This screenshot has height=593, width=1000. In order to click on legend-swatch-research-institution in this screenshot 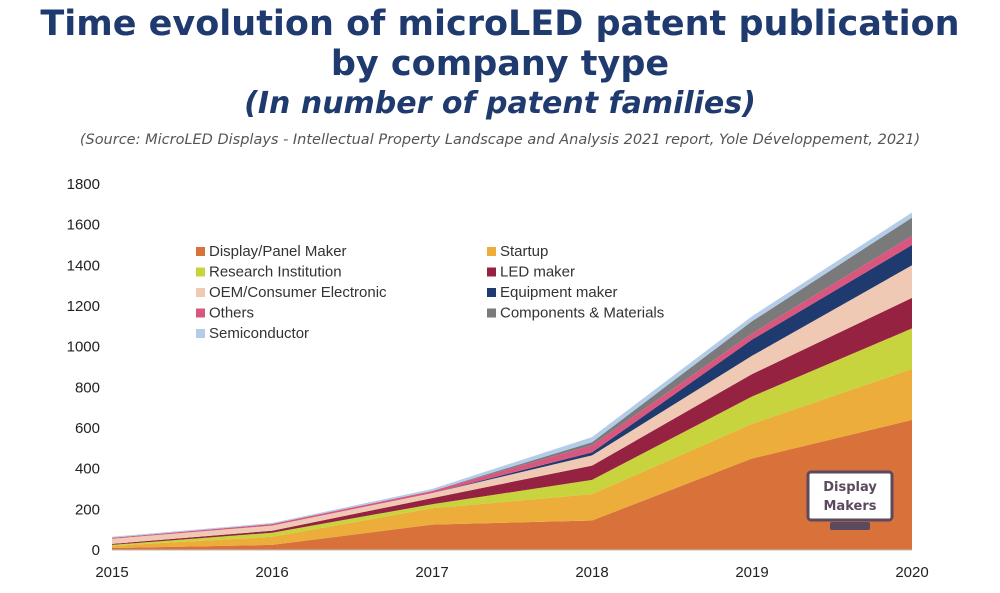, I will do `click(200, 272)`.